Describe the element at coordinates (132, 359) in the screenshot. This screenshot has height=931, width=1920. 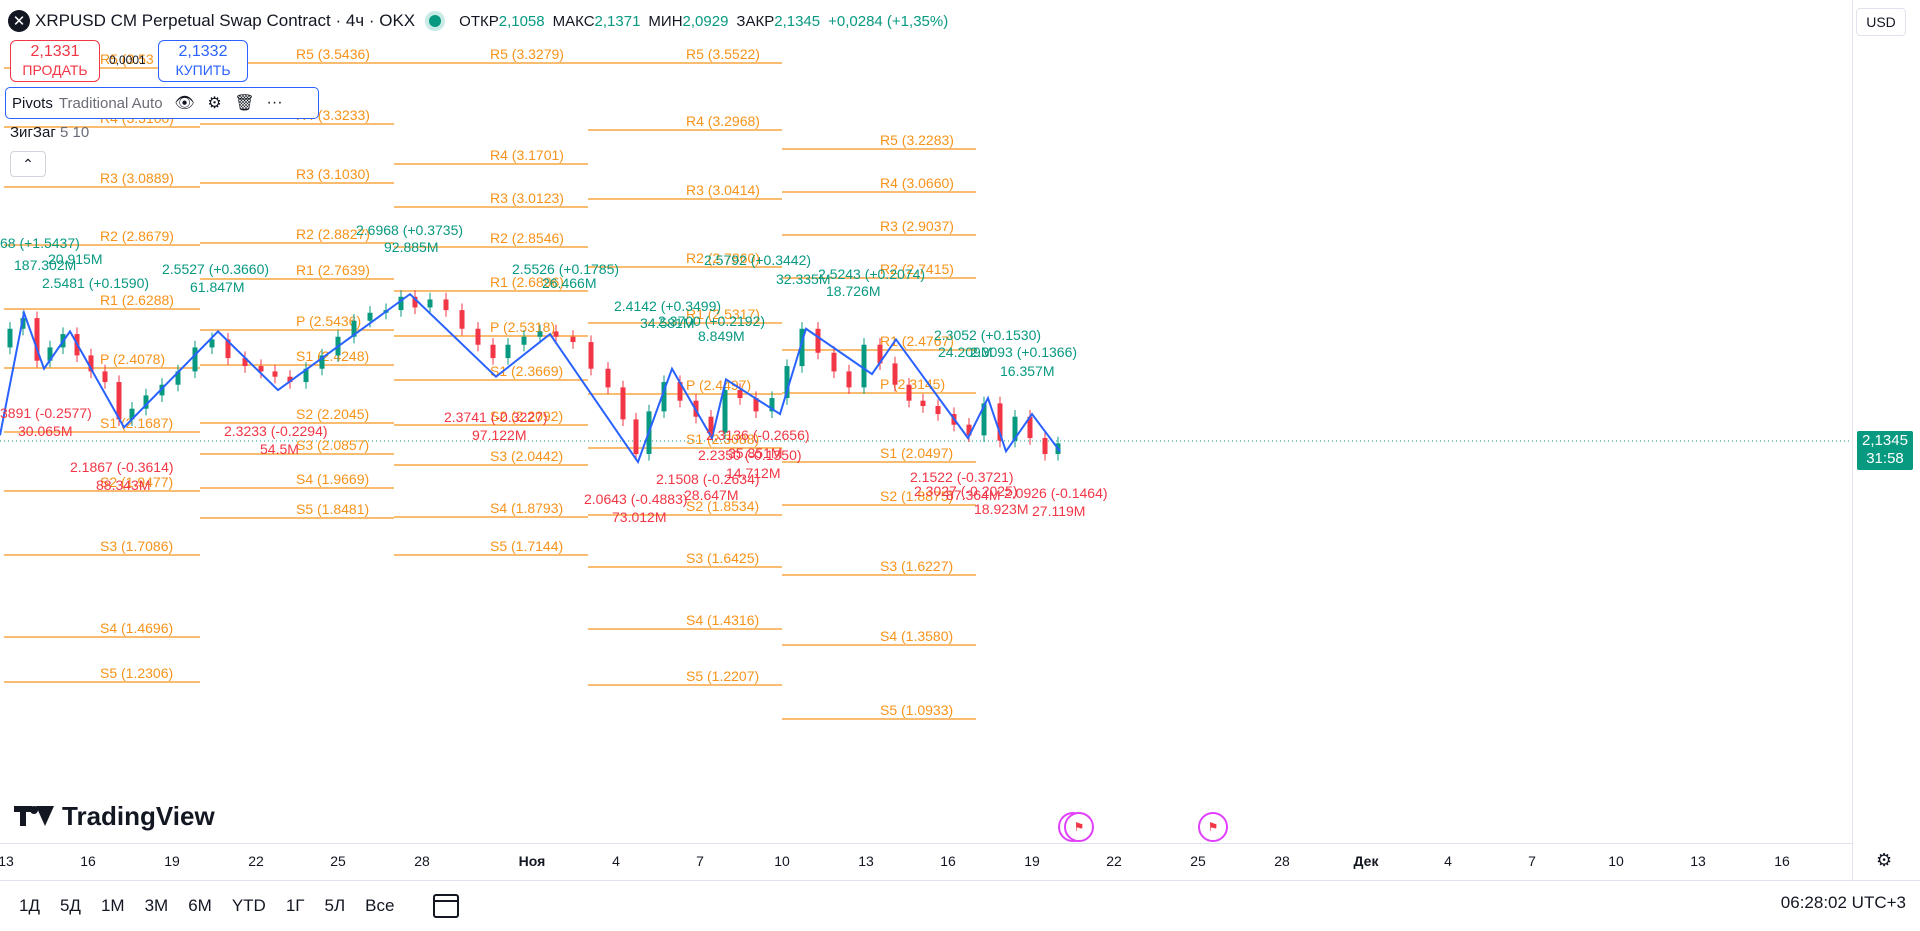
I see `pivot-level-label: P (2.4078)` at that location.